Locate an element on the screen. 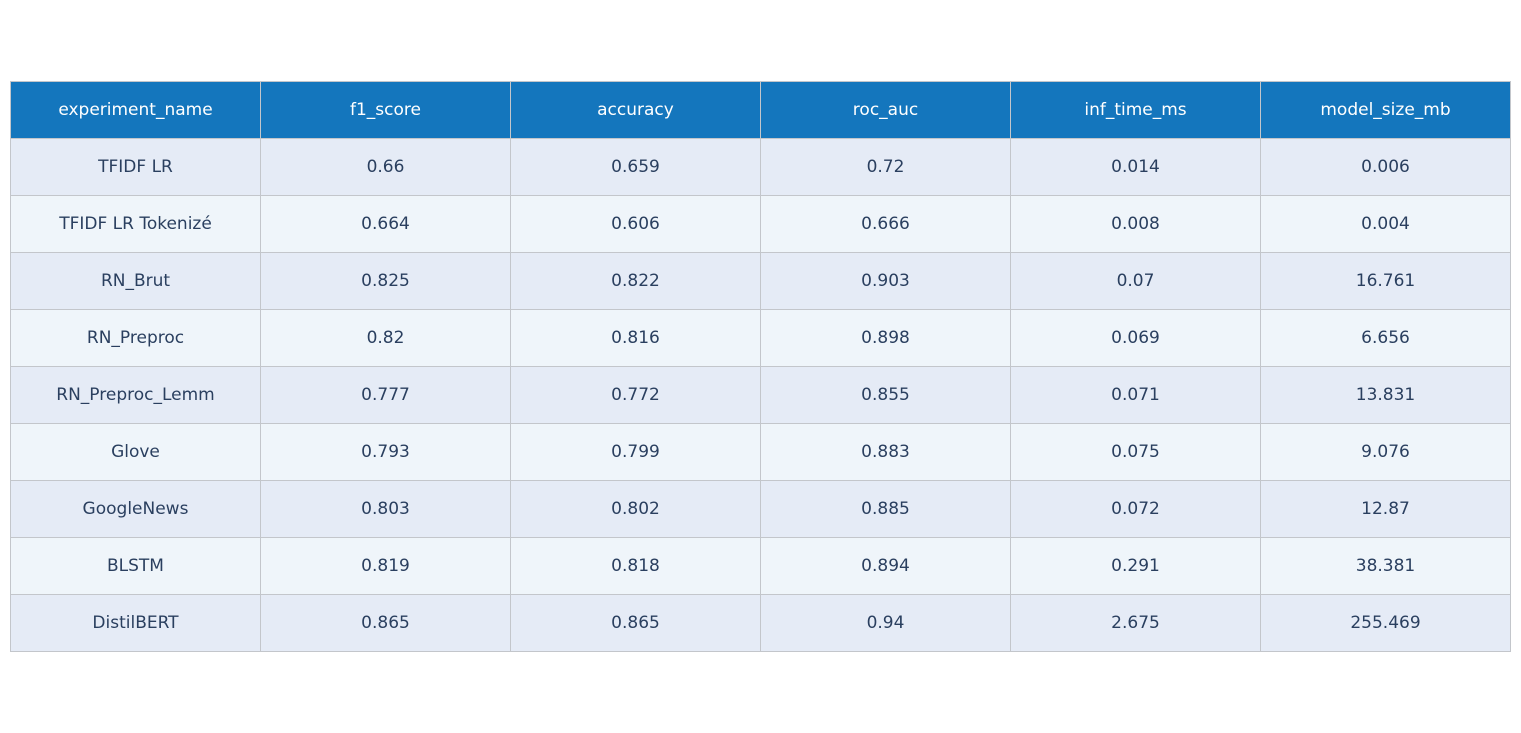 The image size is (1521, 733). table-cell-model-size-mb: 255.469 is located at coordinates (1385, 623).